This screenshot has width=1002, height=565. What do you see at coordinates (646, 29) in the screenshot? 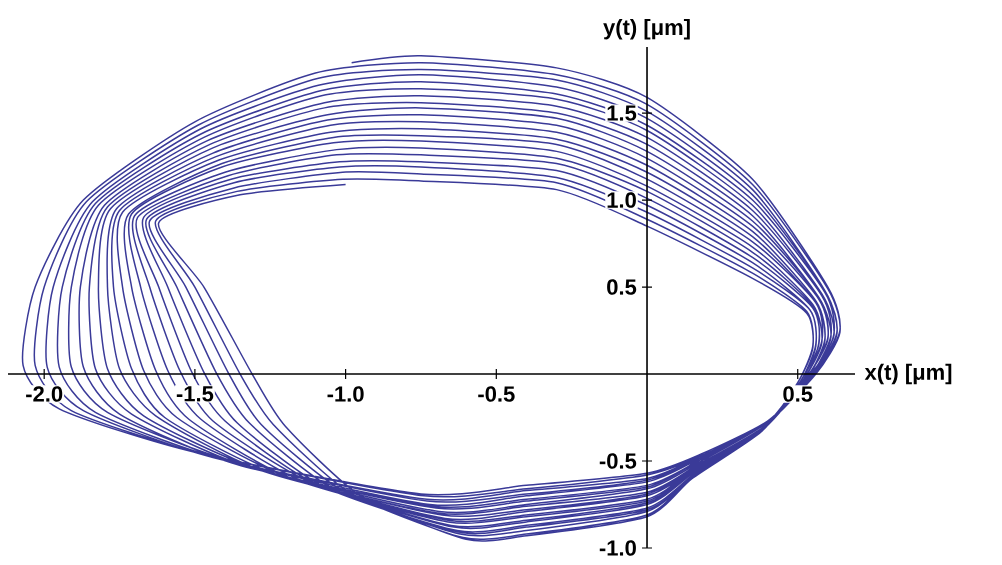
I see `y-axis-title: y(t) [μm]` at bounding box center [646, 29].